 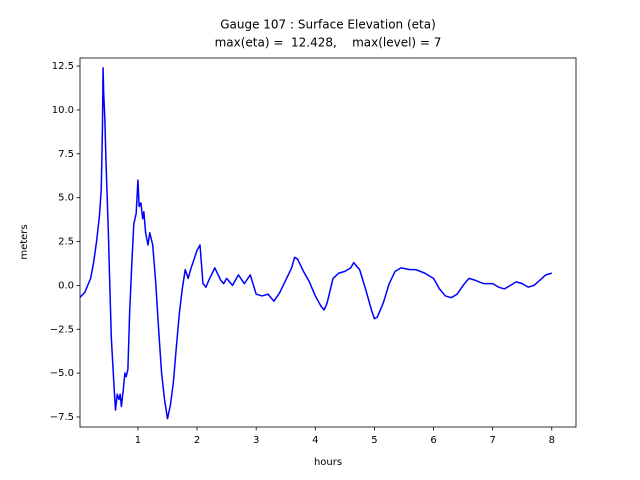 What do you see at coordinates (62, 373) in the screenshot?
I see `y-tick-label: −5.0` at bounding box center [62, 373].